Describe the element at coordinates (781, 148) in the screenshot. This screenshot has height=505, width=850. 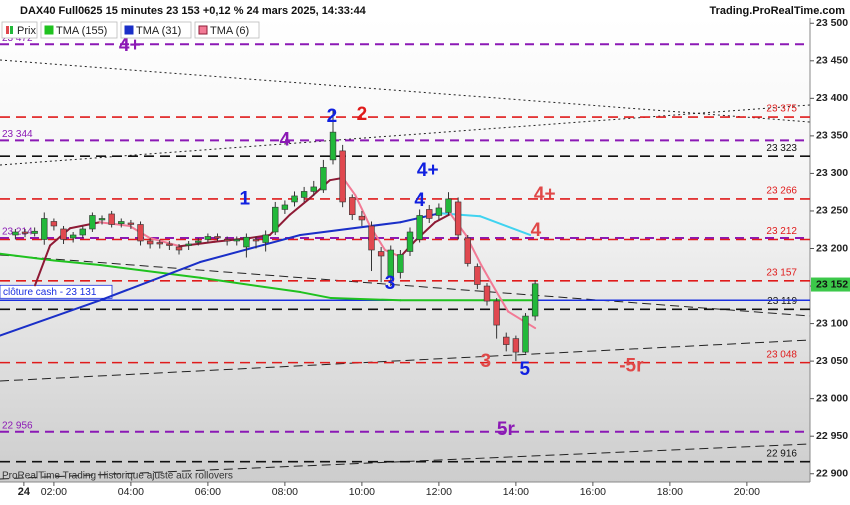
I see `level-label: 23 323` at that location.